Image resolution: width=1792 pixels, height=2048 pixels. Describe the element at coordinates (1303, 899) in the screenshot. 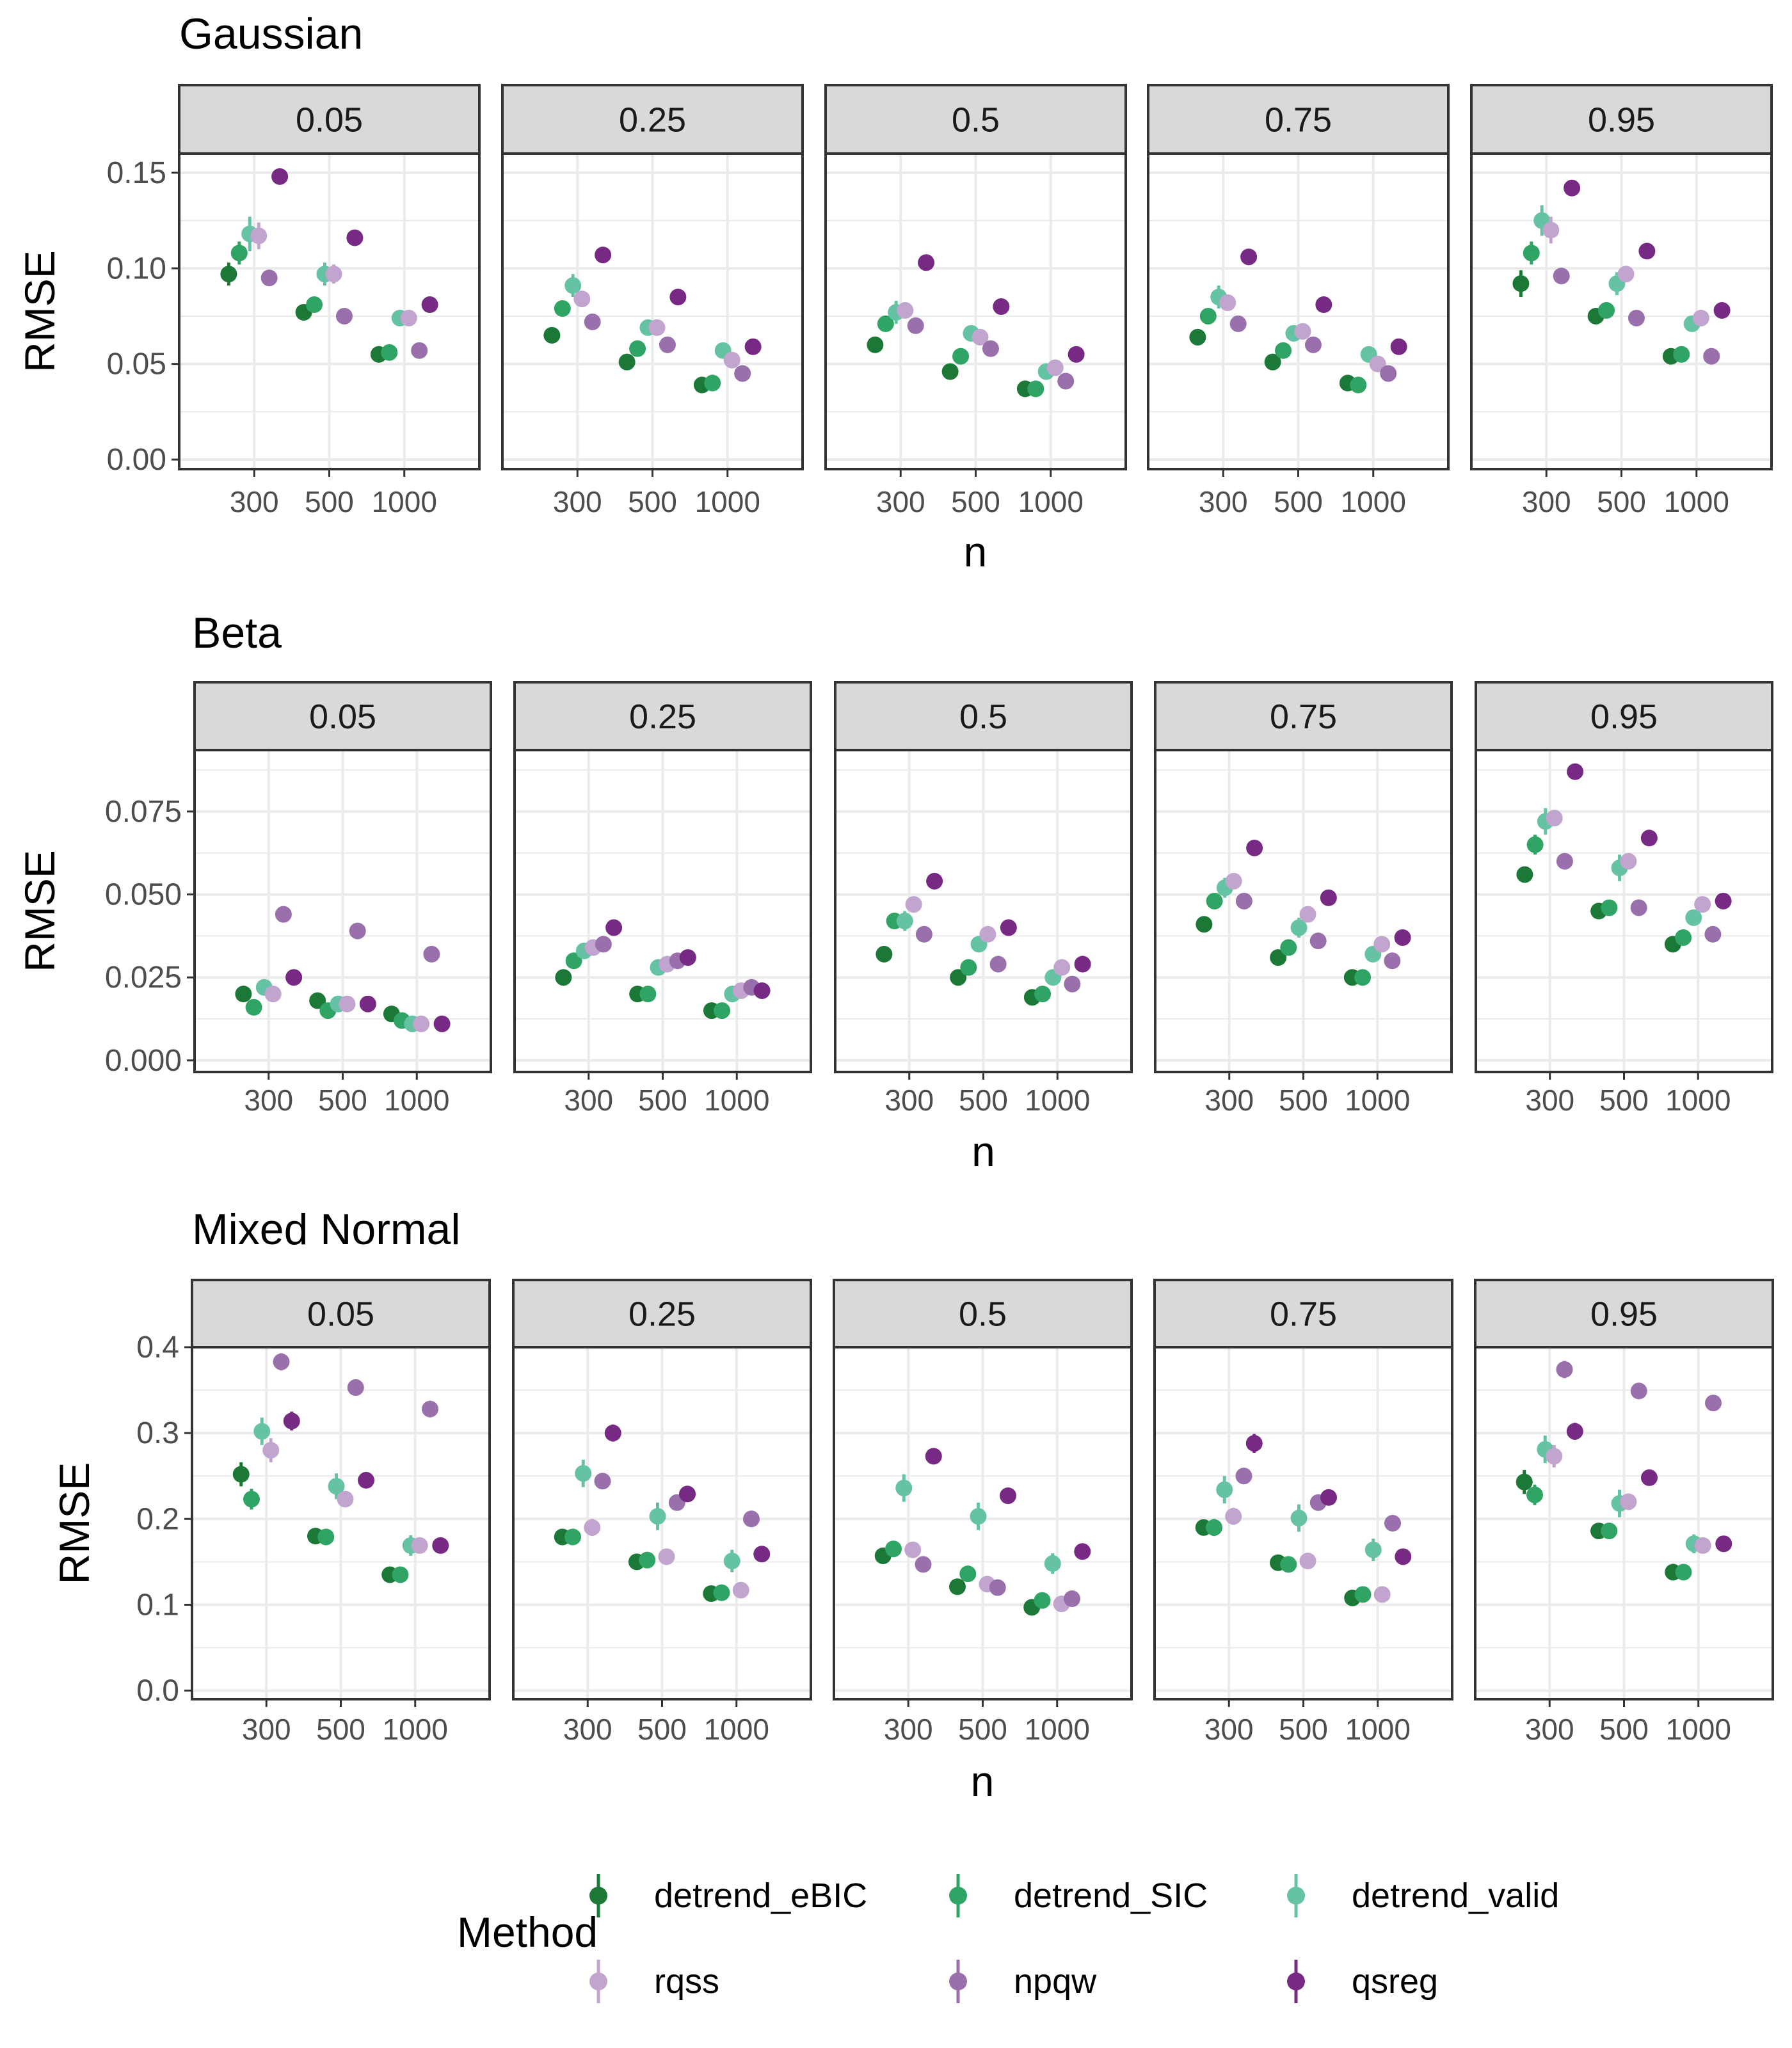

I see `facet-panel-0-75: 0.75 300 500 1000` at that location.